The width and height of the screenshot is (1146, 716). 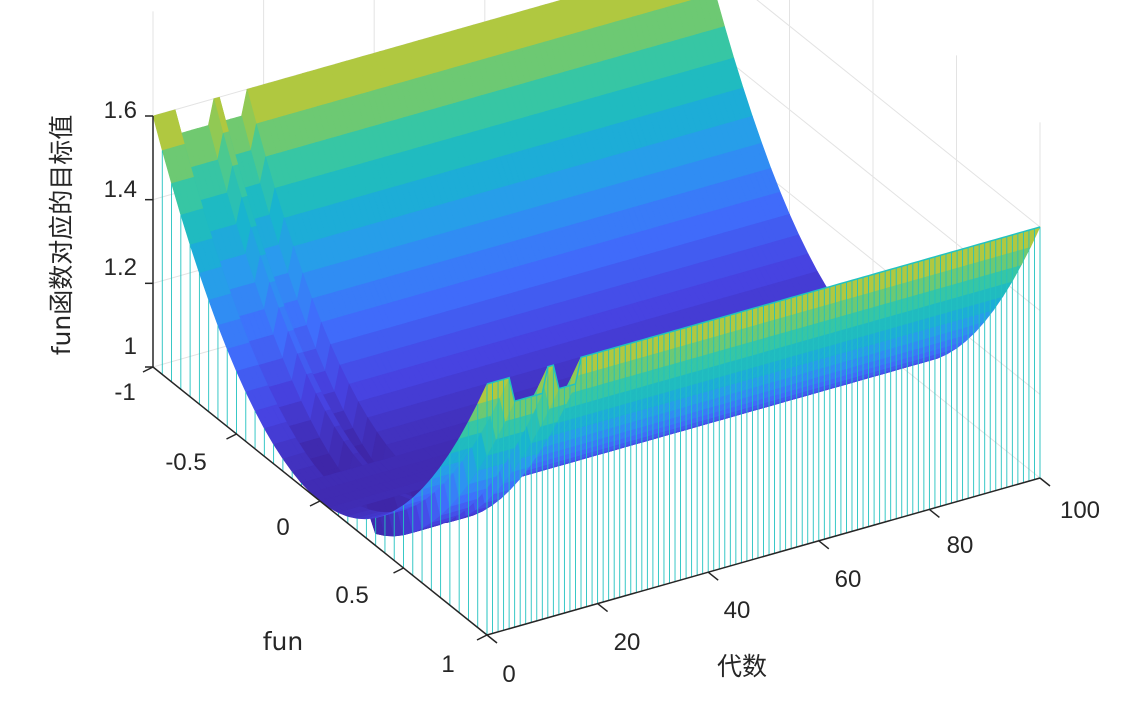 I want to click on y-tick-label: 0.5, so click(x=351, y=595).